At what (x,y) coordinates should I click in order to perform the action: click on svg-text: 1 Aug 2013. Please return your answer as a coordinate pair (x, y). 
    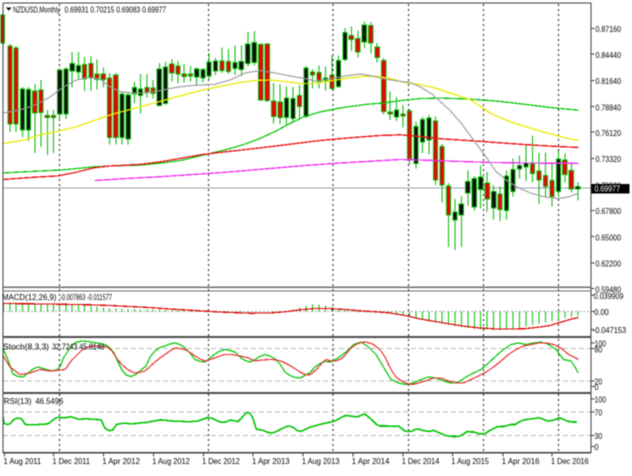
    Looking at the image, I should click on (321, 461).